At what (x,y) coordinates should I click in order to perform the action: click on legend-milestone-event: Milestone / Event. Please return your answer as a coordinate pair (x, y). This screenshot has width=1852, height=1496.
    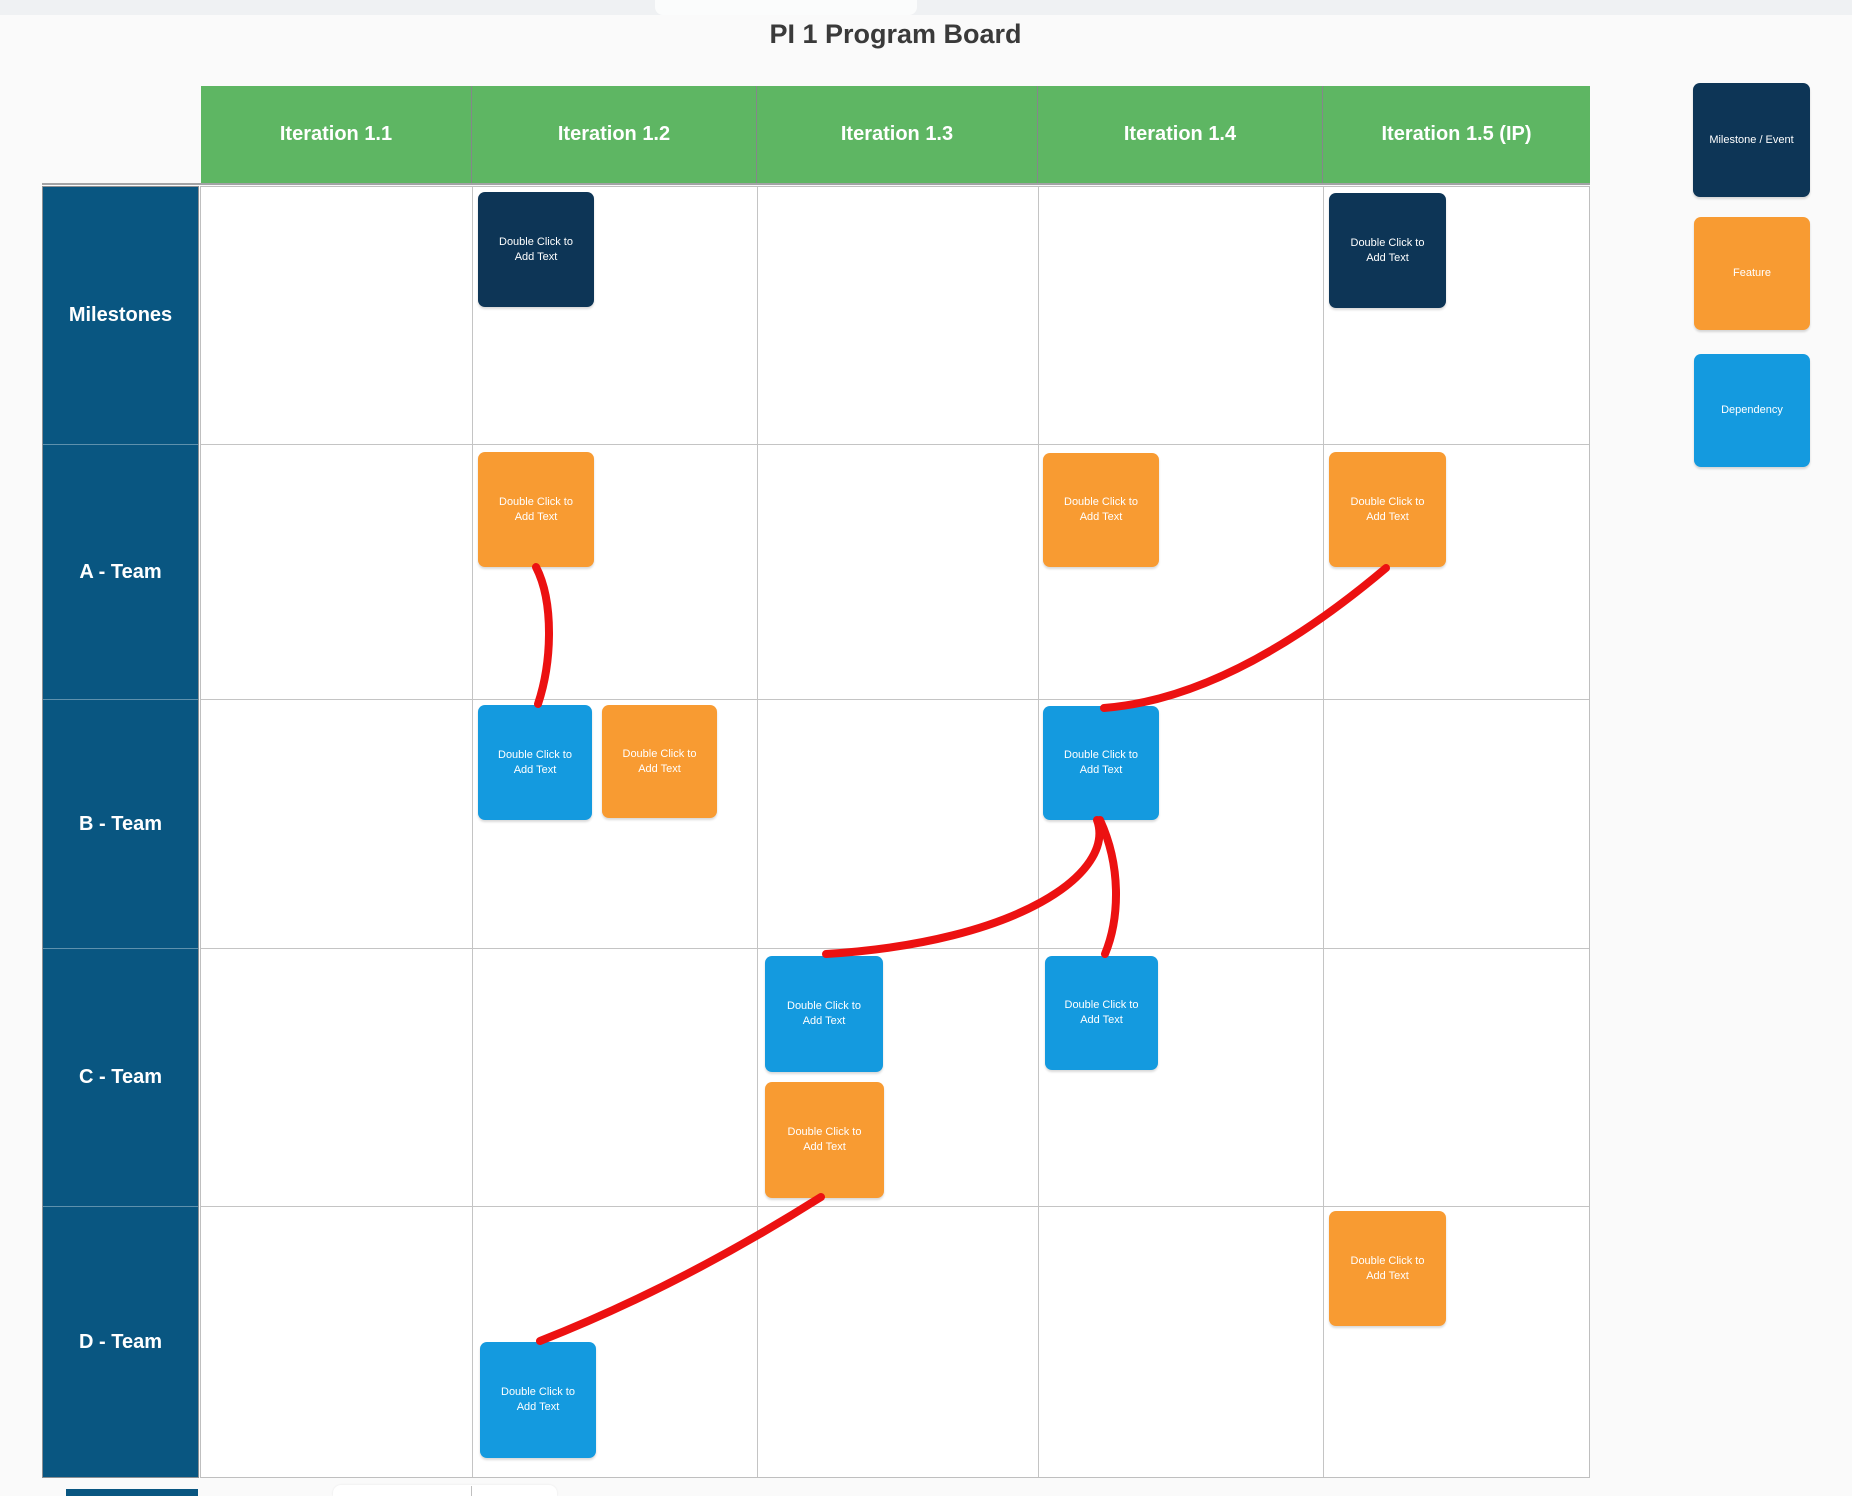
    Looking at the image, I should click on (1751, 140).